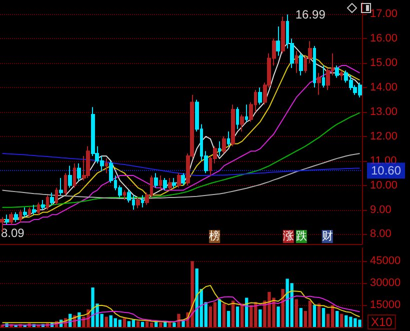 The width and height of the screenshot is (410, 331). Describe the element at coordinates (384, 14) in the screenshot. I see `y-tick-label: 17.00` at that location.